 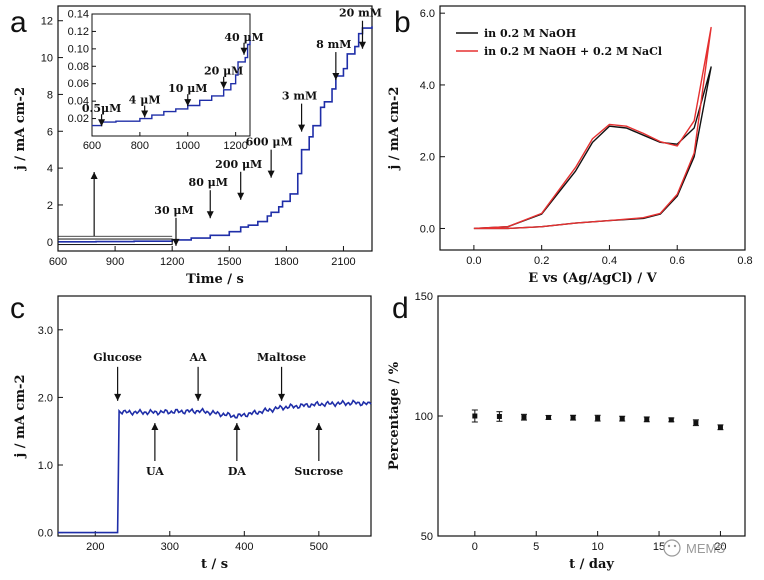 I want to click on panel-a-annotation: 3 mM, so click(x=299, y=96).